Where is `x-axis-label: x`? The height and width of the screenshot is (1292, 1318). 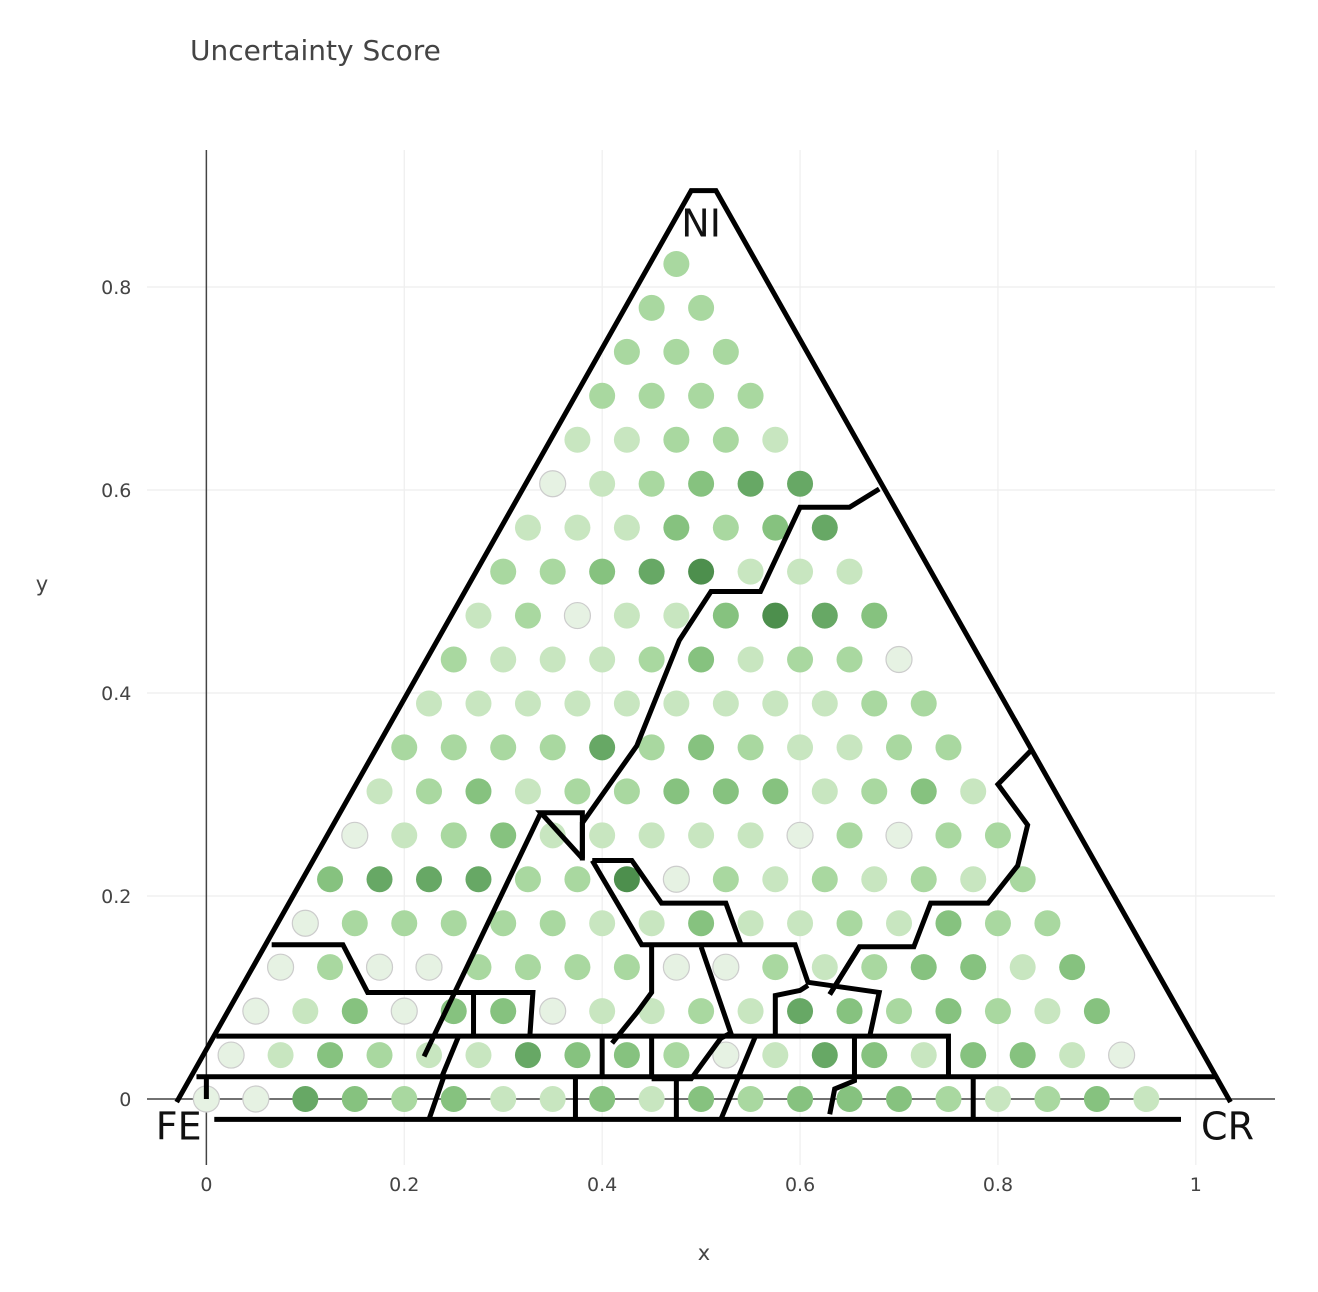 x-axis-label: x is located at coordinates (704, 1253).